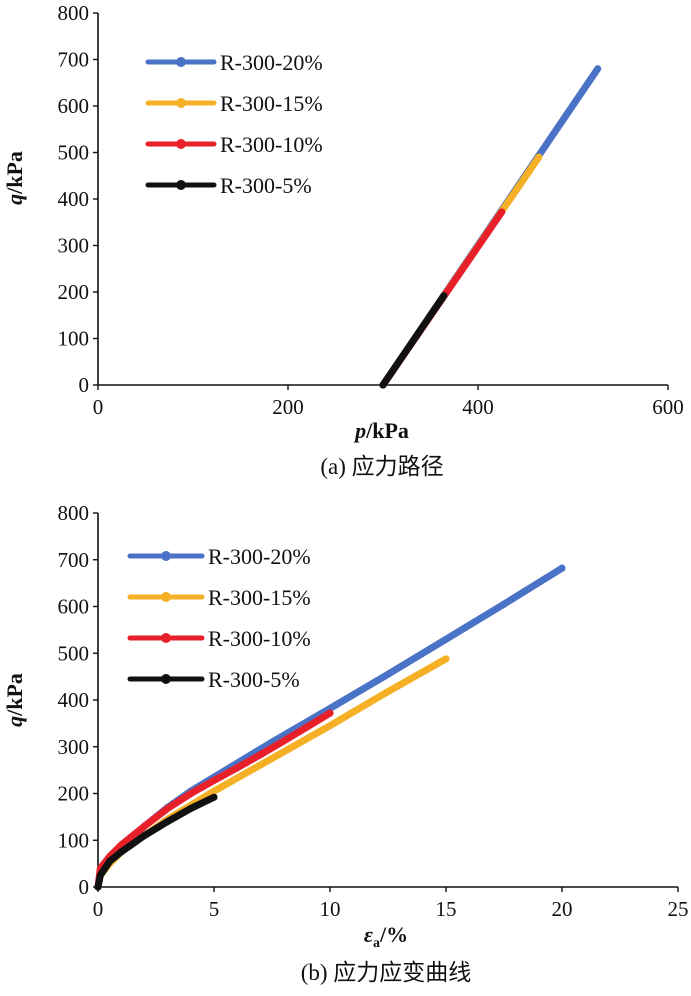  I want to click on x-tick-label: 600, so click(668, 407).